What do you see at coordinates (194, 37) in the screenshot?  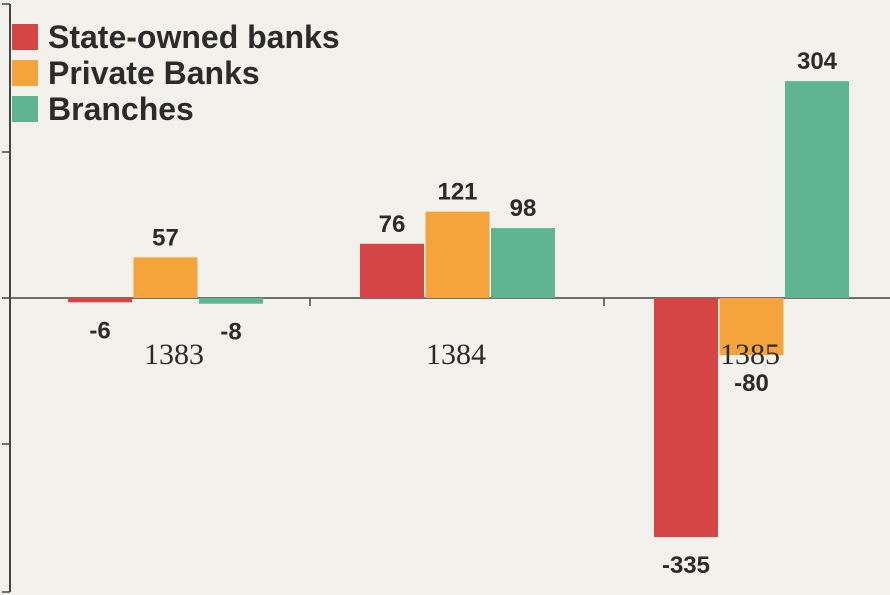 I see `legend-label-1: State-owned banks` at bounding box center [194, 37].